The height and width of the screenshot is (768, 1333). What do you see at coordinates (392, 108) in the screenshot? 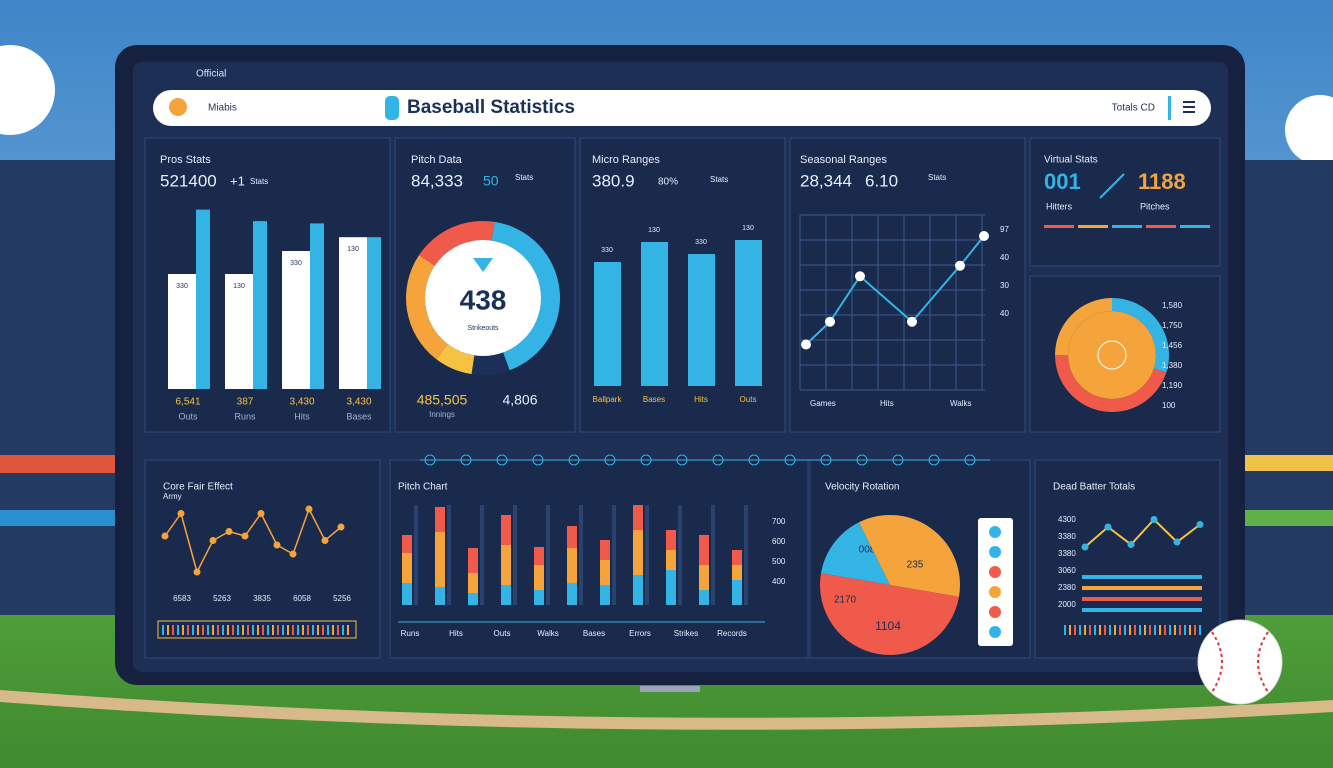
I see `title-icon` at bounding box center [392, 108].